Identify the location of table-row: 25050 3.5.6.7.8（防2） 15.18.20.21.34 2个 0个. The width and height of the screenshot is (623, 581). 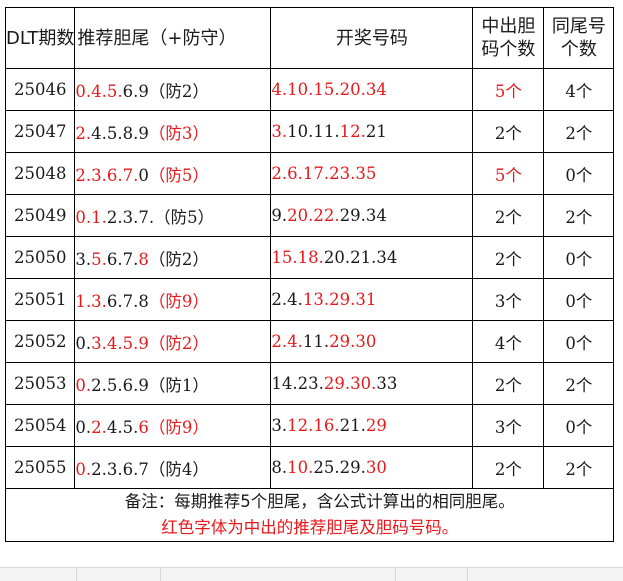
(309, 257).